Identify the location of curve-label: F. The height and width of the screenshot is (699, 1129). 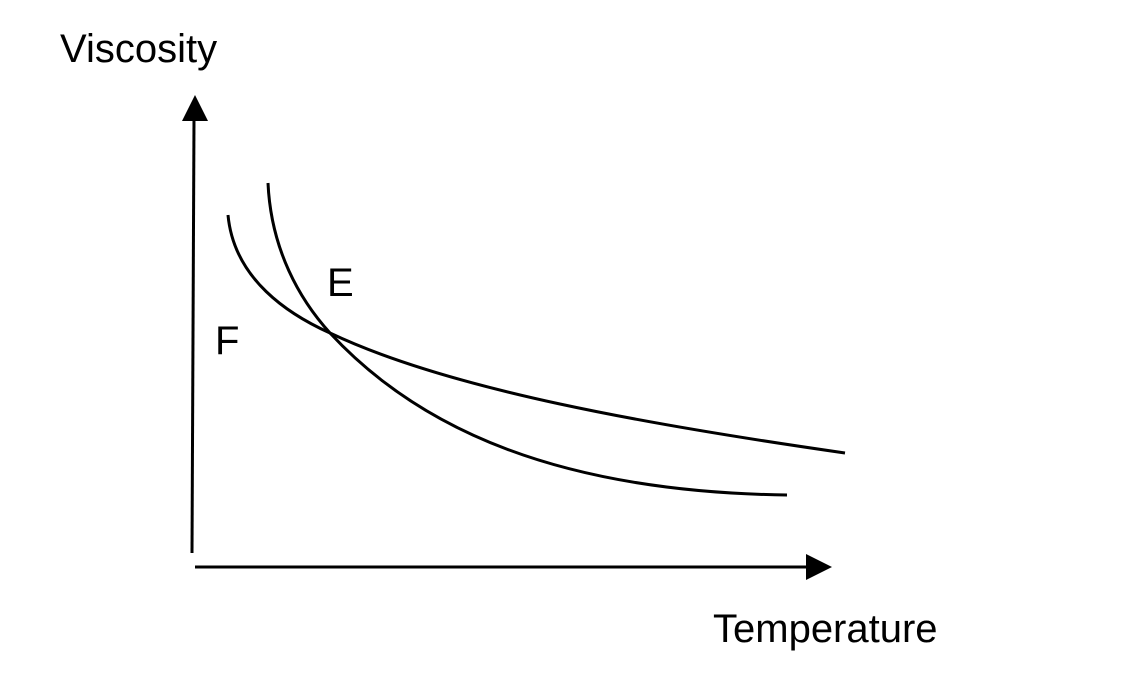
(227, 341).